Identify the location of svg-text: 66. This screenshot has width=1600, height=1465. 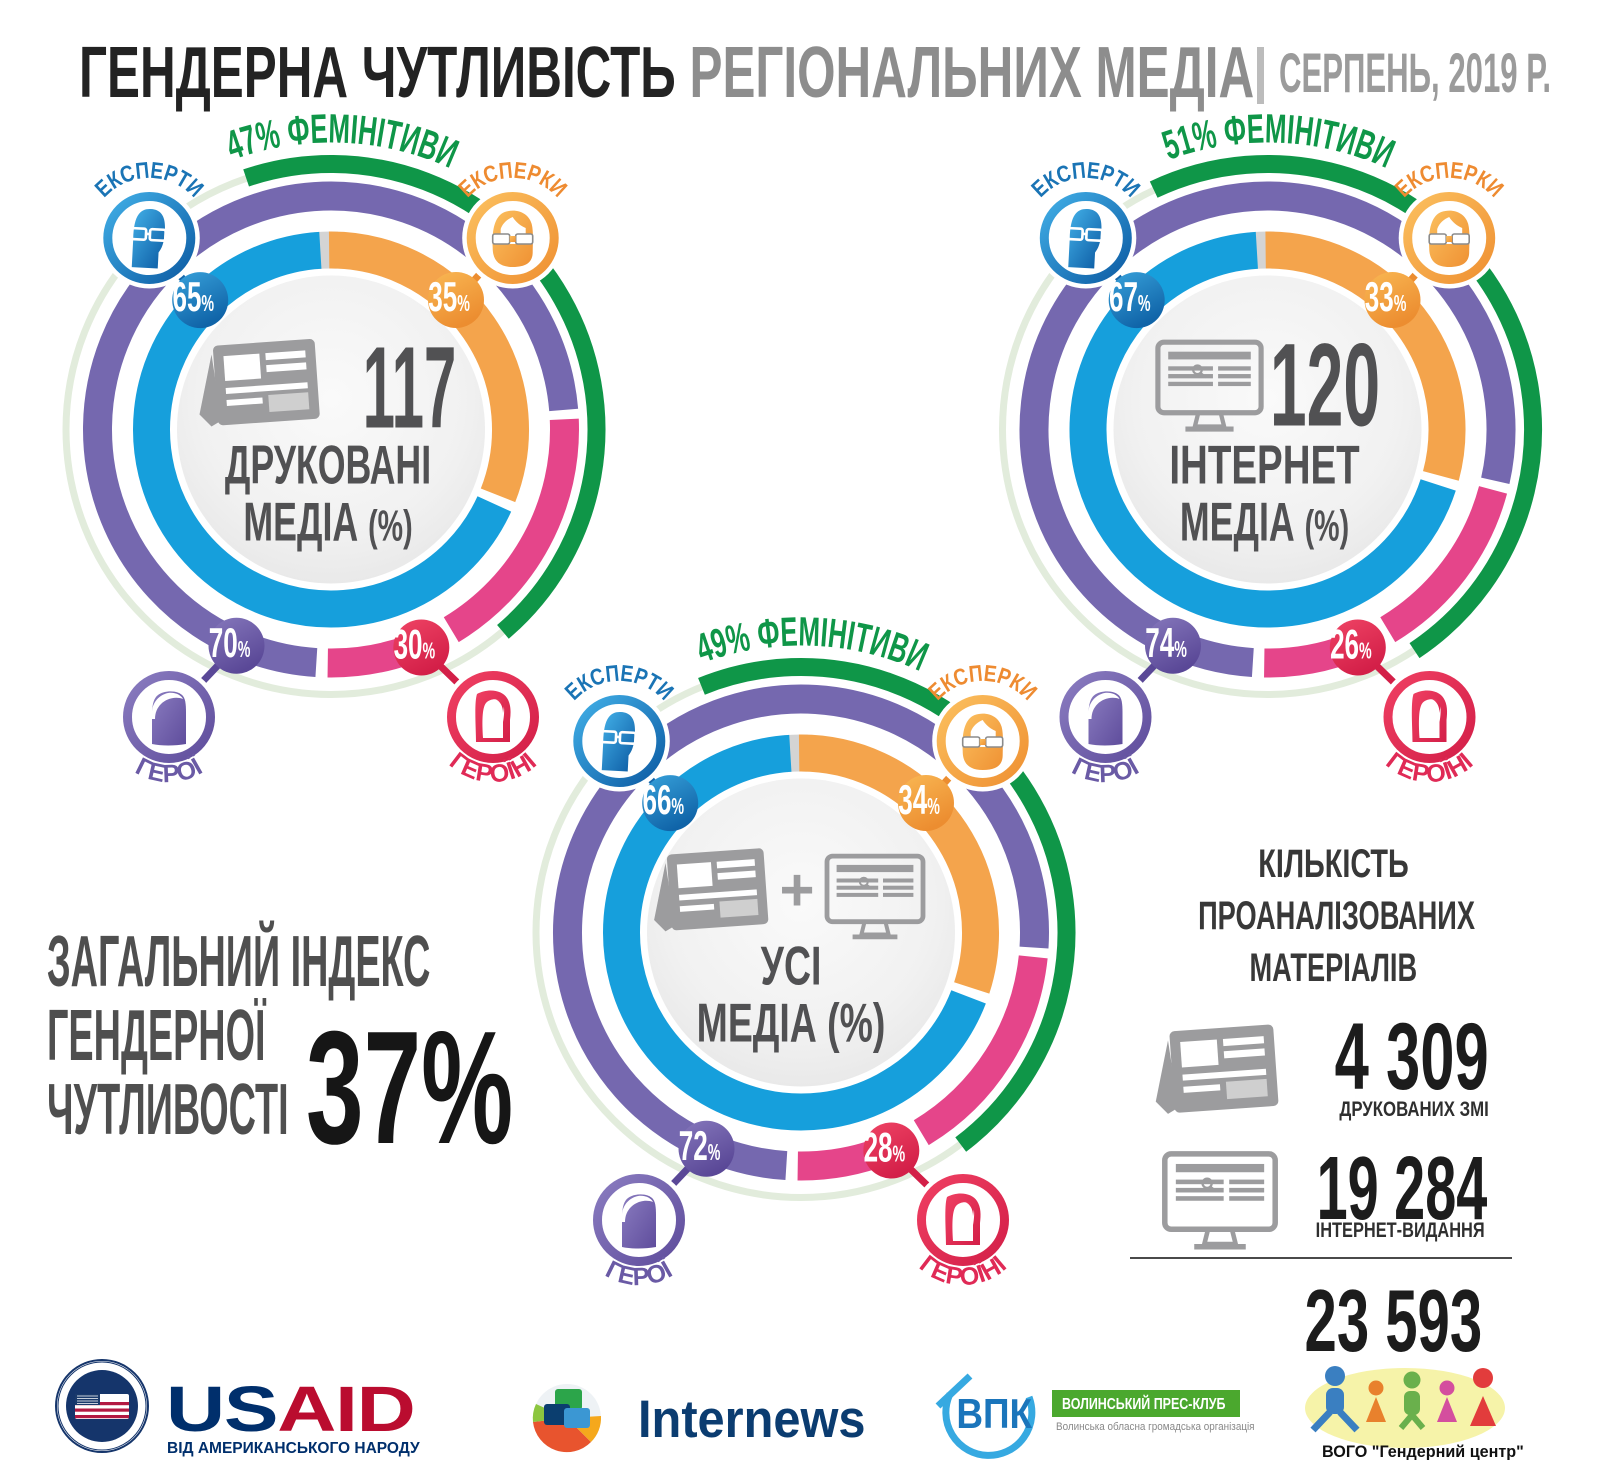
(656, 800).